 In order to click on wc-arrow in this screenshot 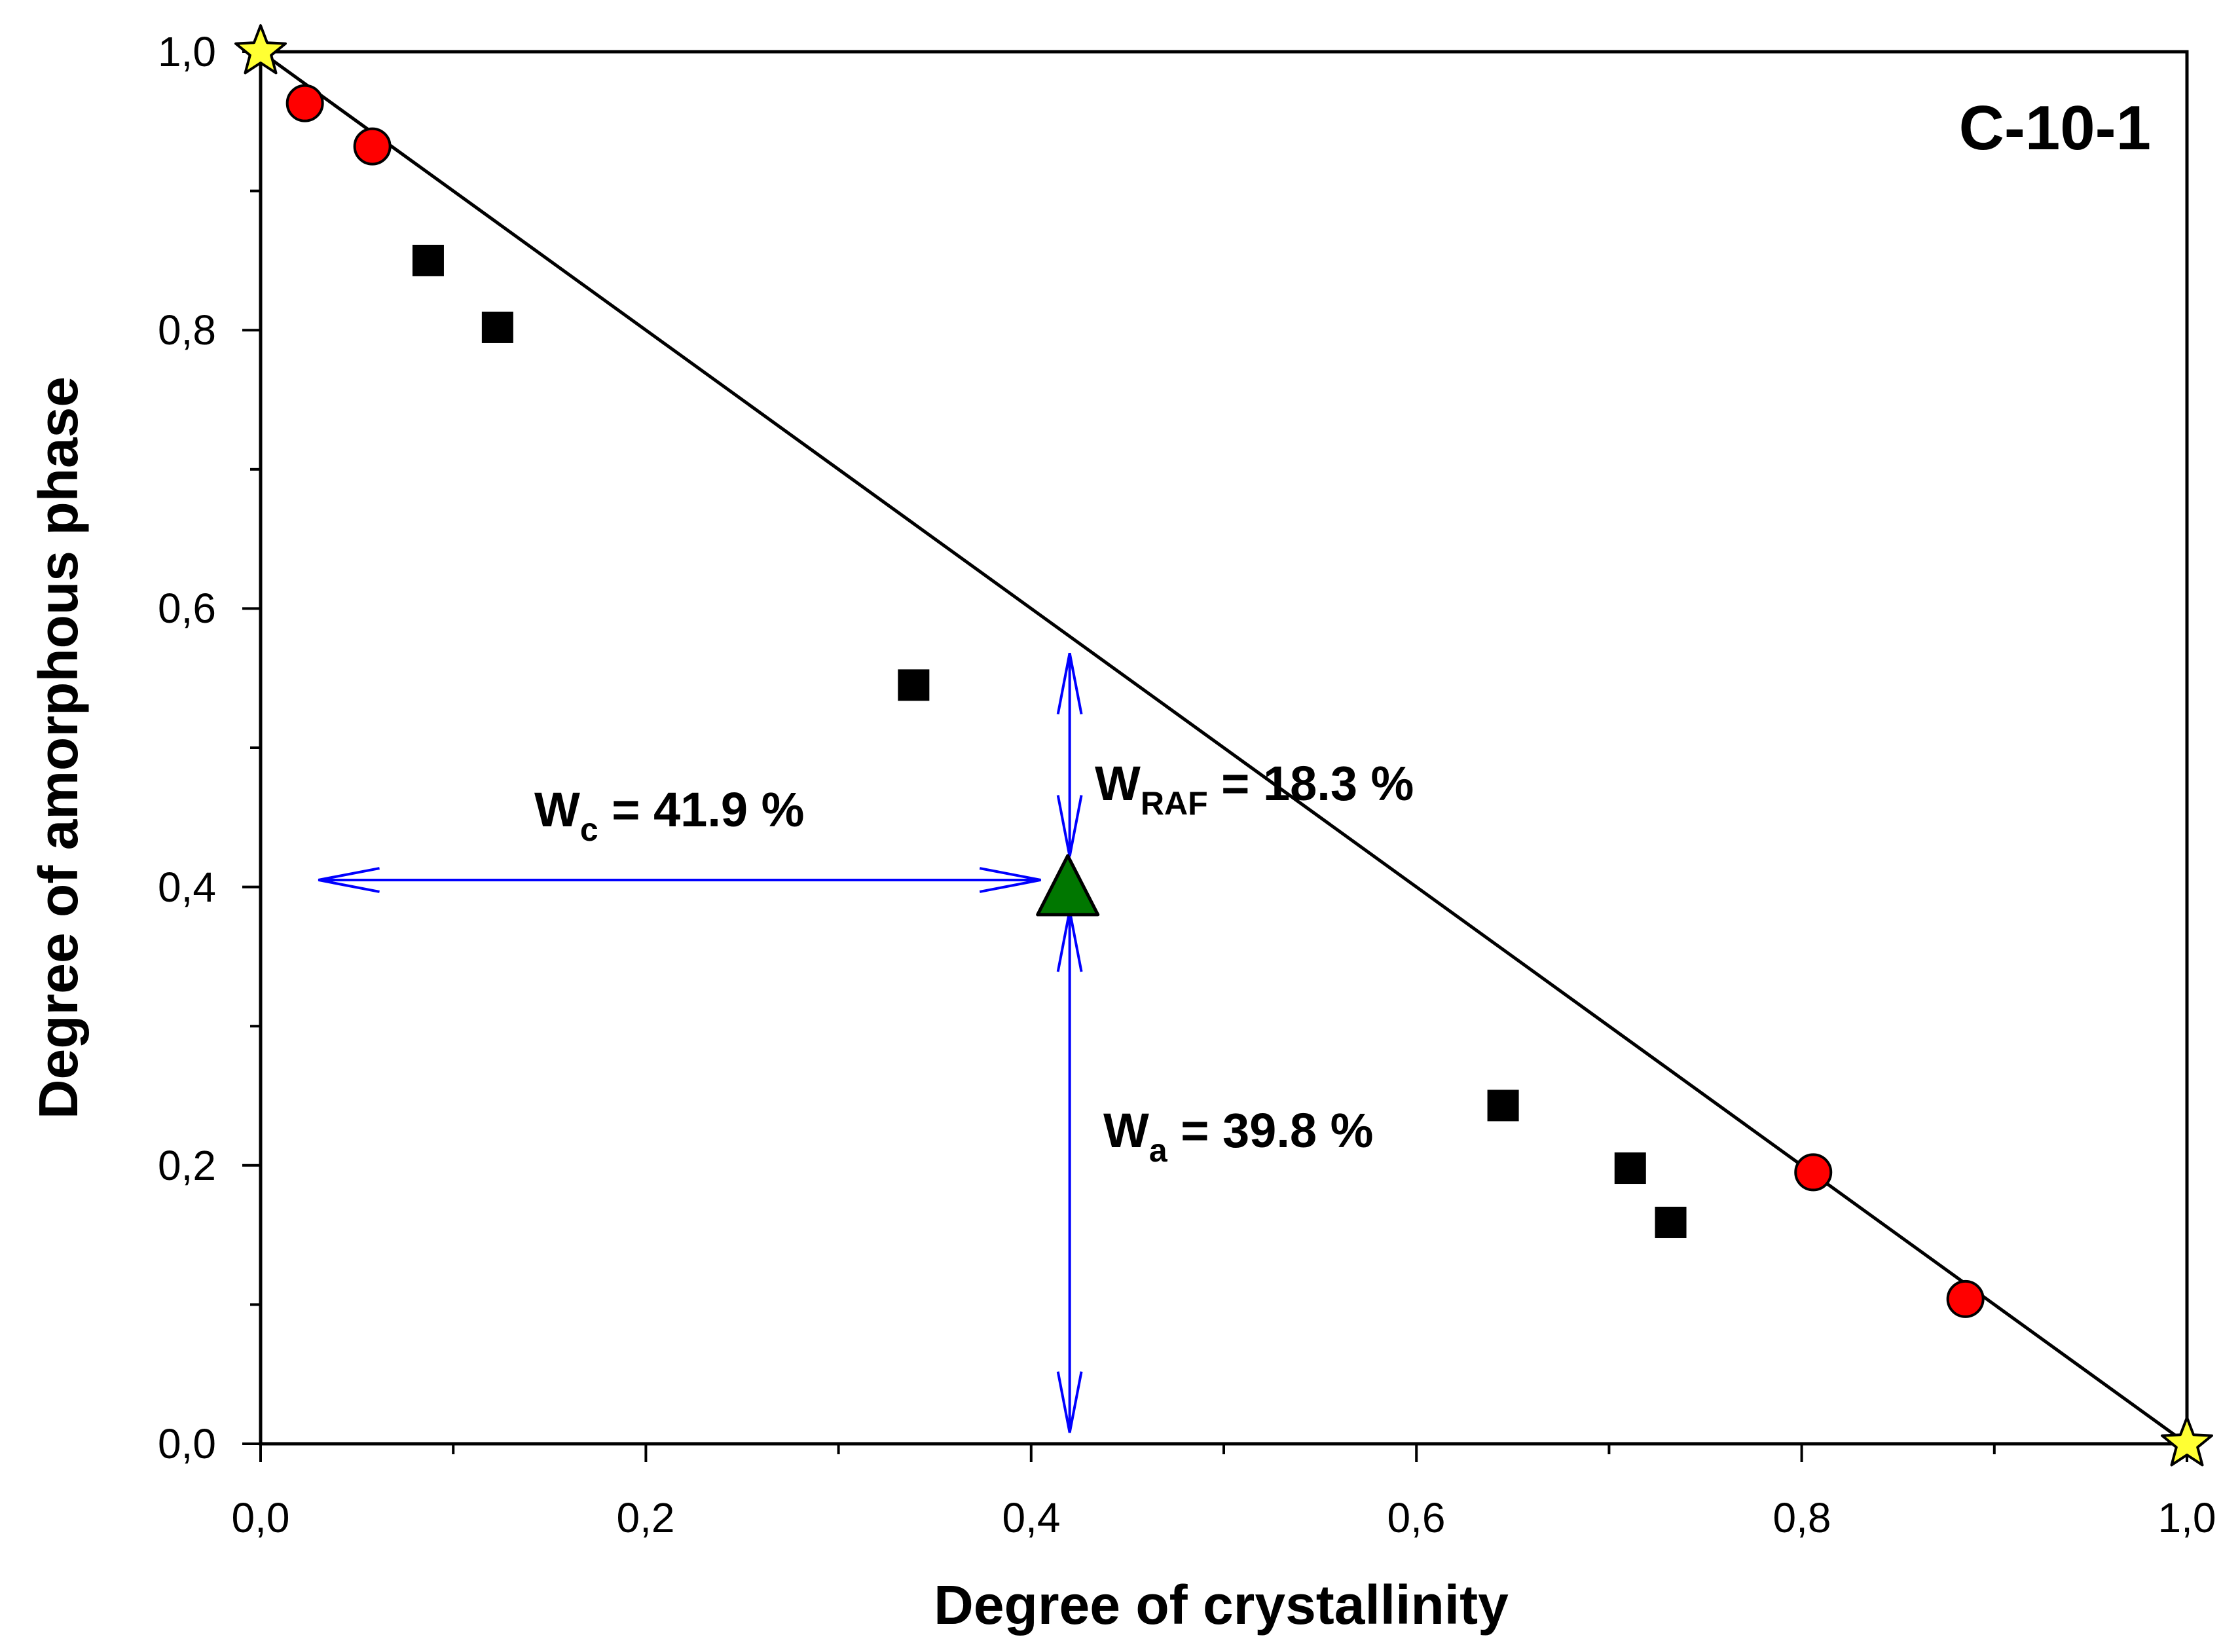, I will do `click(679, 880)`.